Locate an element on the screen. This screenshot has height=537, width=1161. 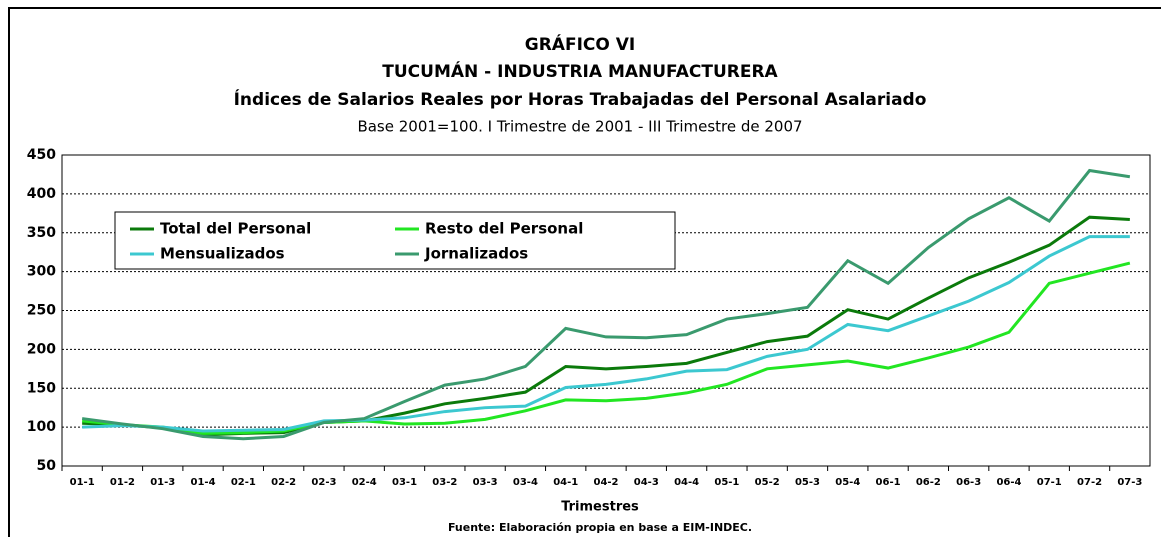
chart-title: GRÁFICO VI is located at coordinates (580, 44).